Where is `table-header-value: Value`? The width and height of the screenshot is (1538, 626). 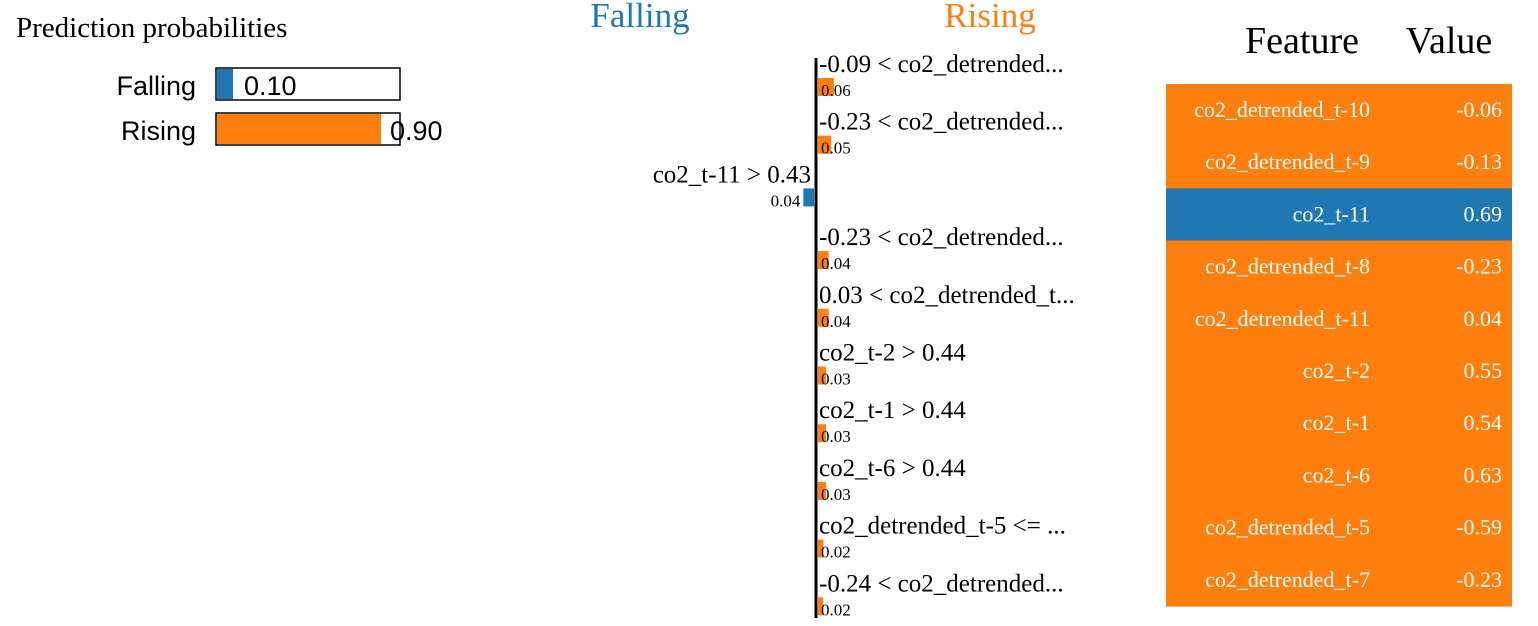 table-header-value: Value is located at coordinates (1449, 41).